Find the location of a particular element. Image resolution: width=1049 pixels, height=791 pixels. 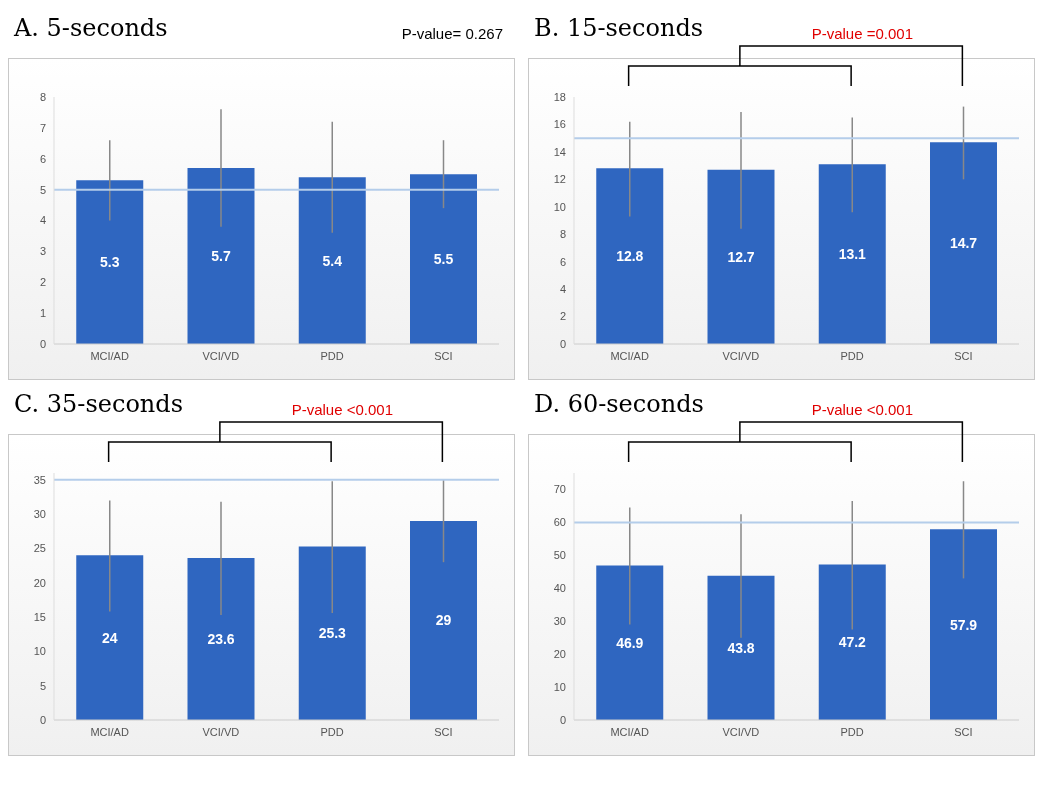

data-label: 14.7 is located at coordinates (963, 243).